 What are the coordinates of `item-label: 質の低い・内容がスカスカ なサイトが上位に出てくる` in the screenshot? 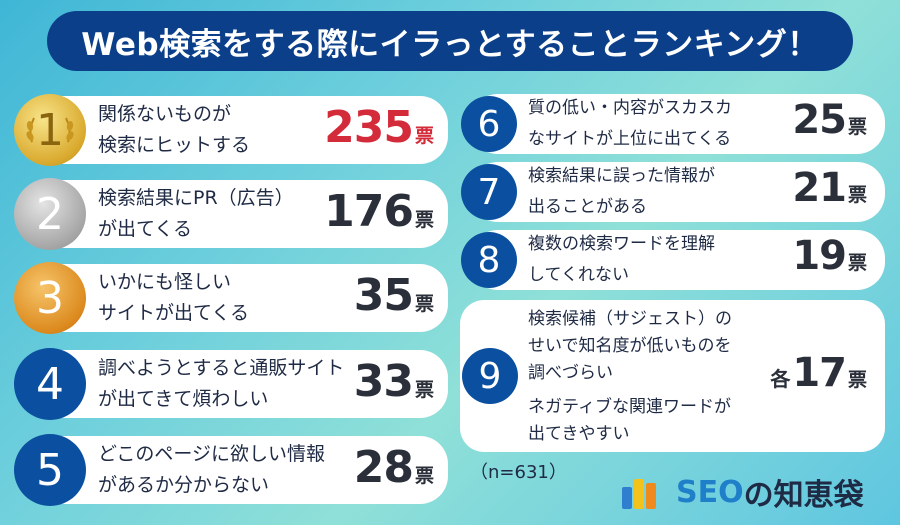 It's located at (630, 123).